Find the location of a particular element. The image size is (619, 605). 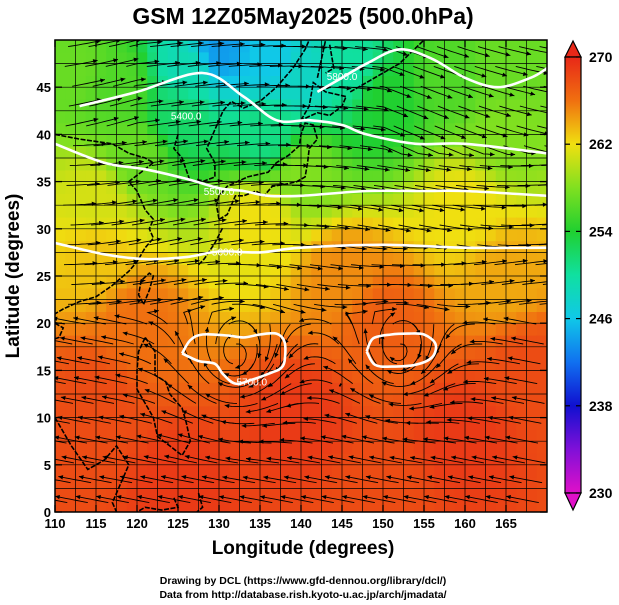

height-contour is located at coordinates (301, 251).